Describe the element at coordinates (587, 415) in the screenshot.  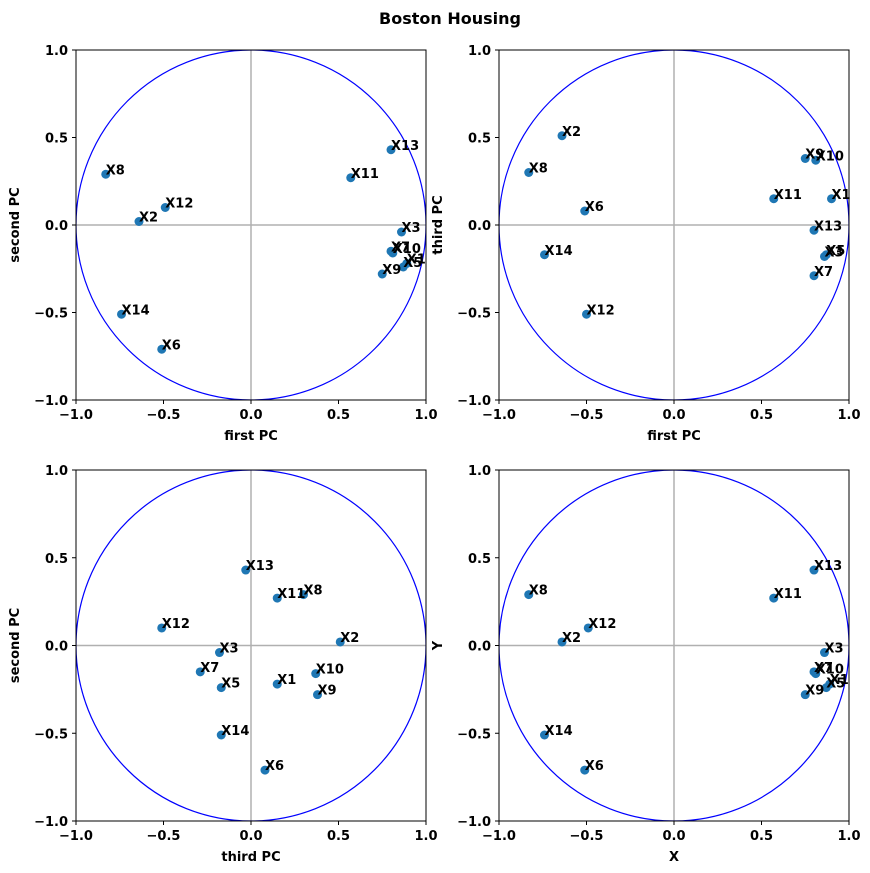
I see `x-tick-label: −0.5` at that location.